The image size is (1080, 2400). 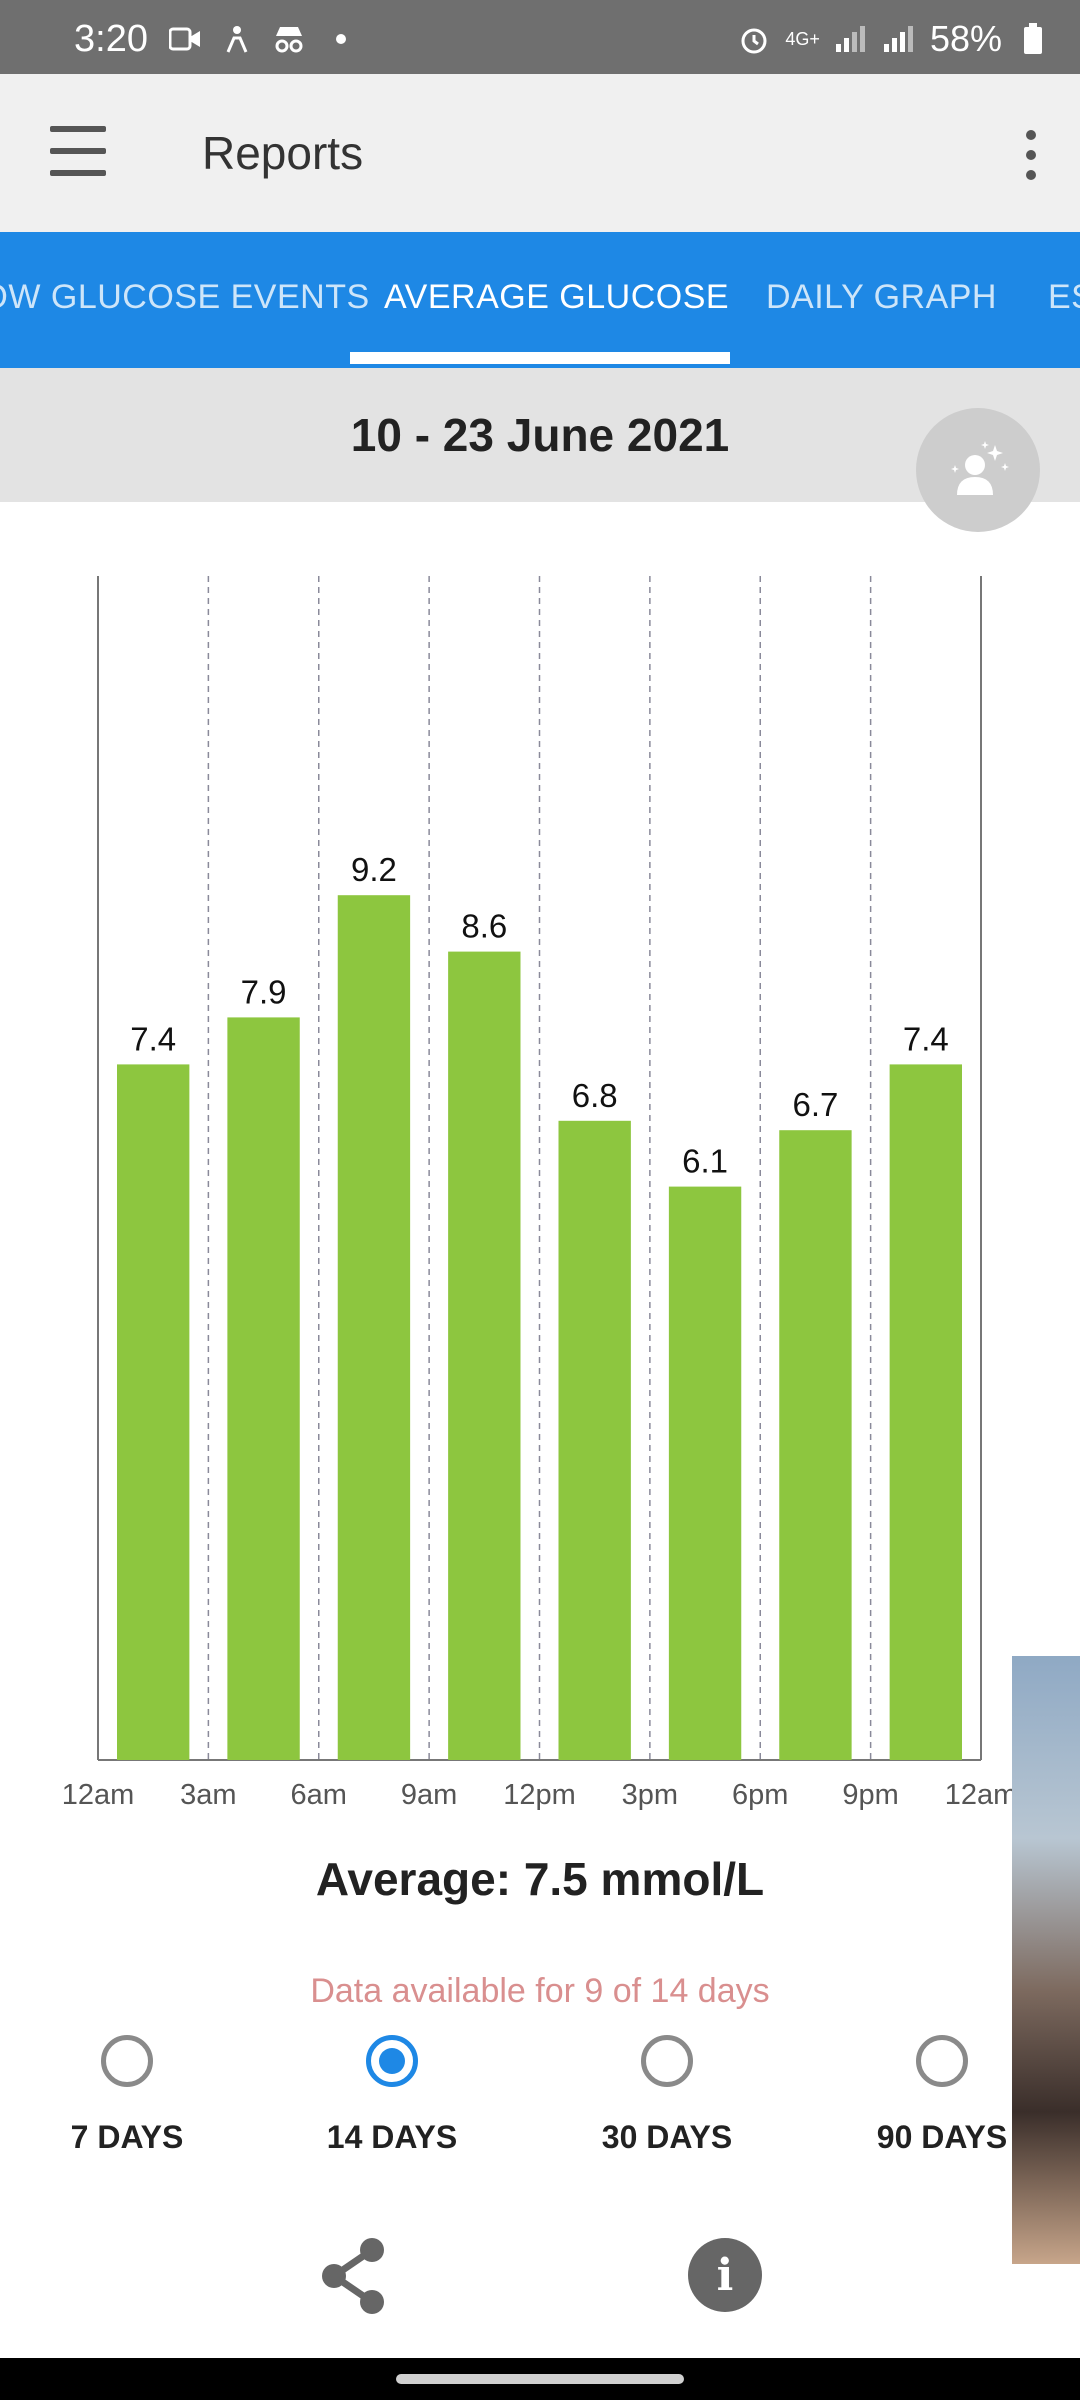 What do you see at coordinates (760, 1795) in the screenshot?
I see `x-tick-label: 6pm` at bounding box center [760, 1795].